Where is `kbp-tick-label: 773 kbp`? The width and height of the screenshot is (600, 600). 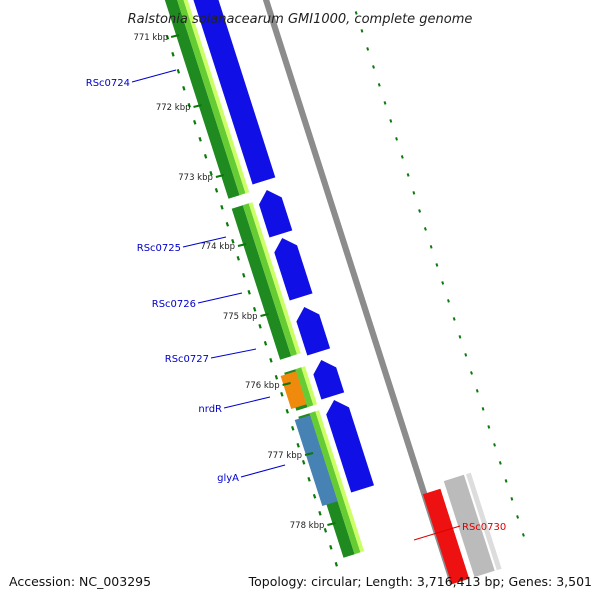
kbp-tick-label: 773 kbp is located at coordinates (195, 178).